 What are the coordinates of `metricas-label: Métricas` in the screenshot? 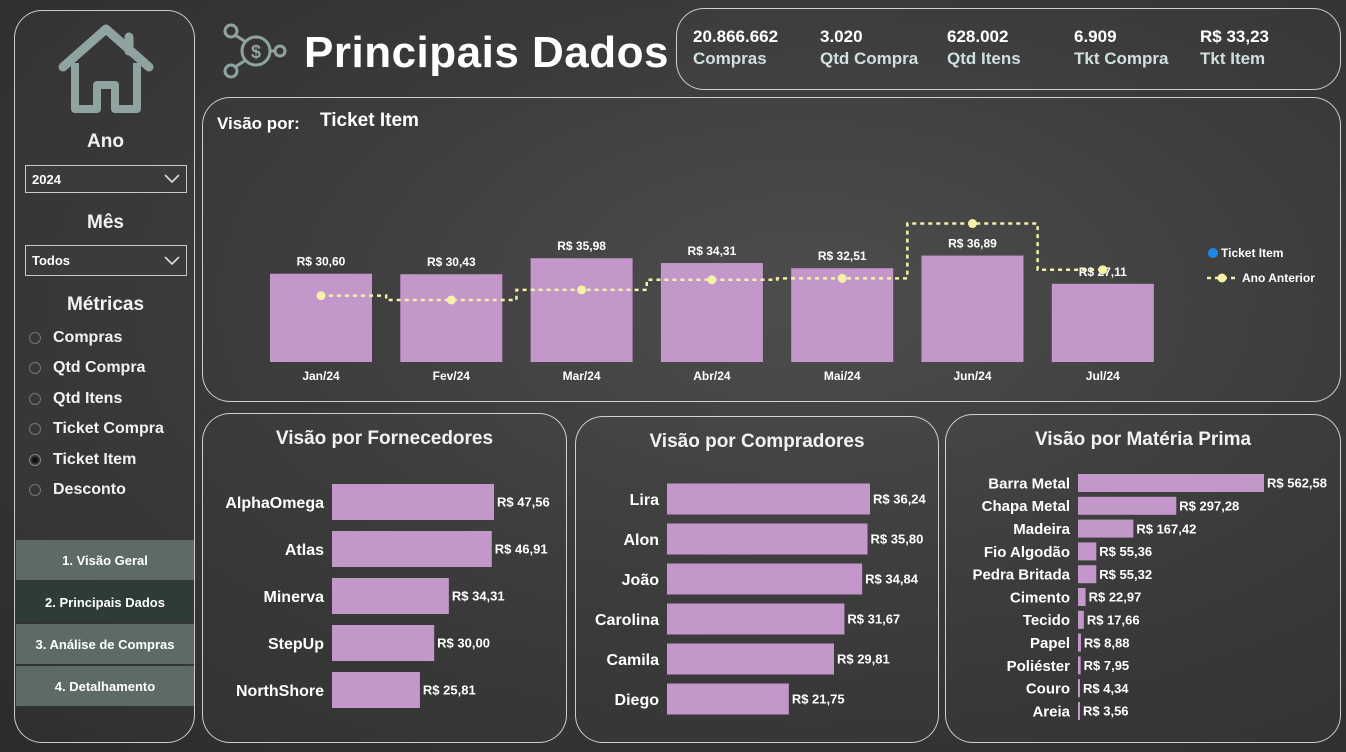 It's located at (105, 304).